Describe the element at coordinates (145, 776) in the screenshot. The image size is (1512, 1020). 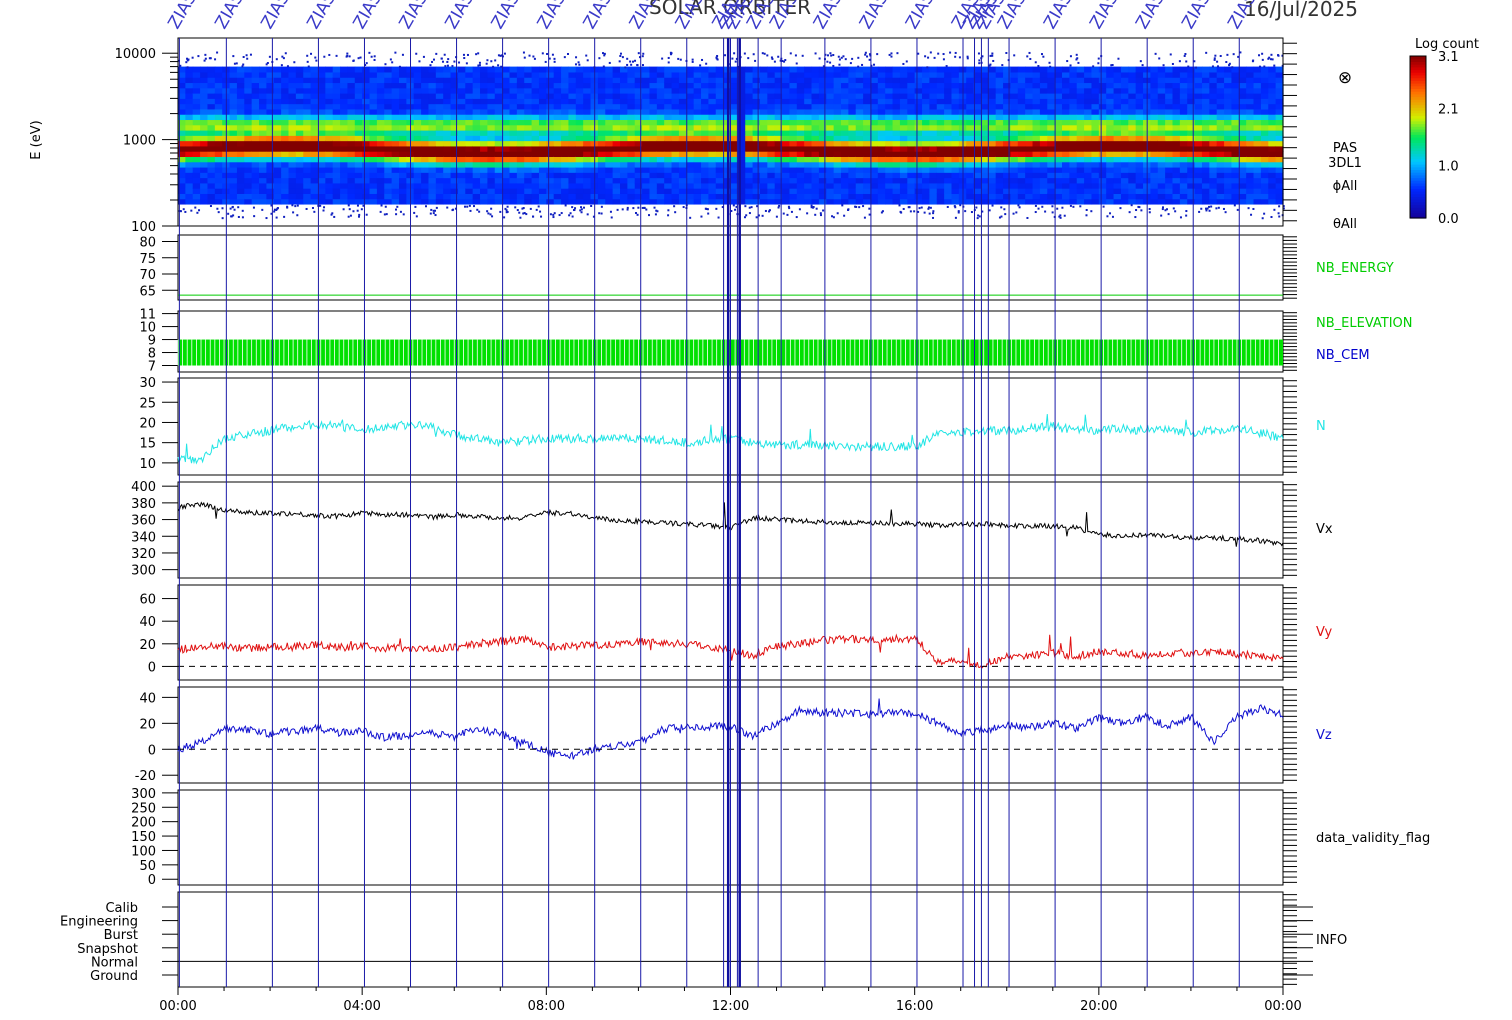
I see `Vz-tick-label: -20` at that location.